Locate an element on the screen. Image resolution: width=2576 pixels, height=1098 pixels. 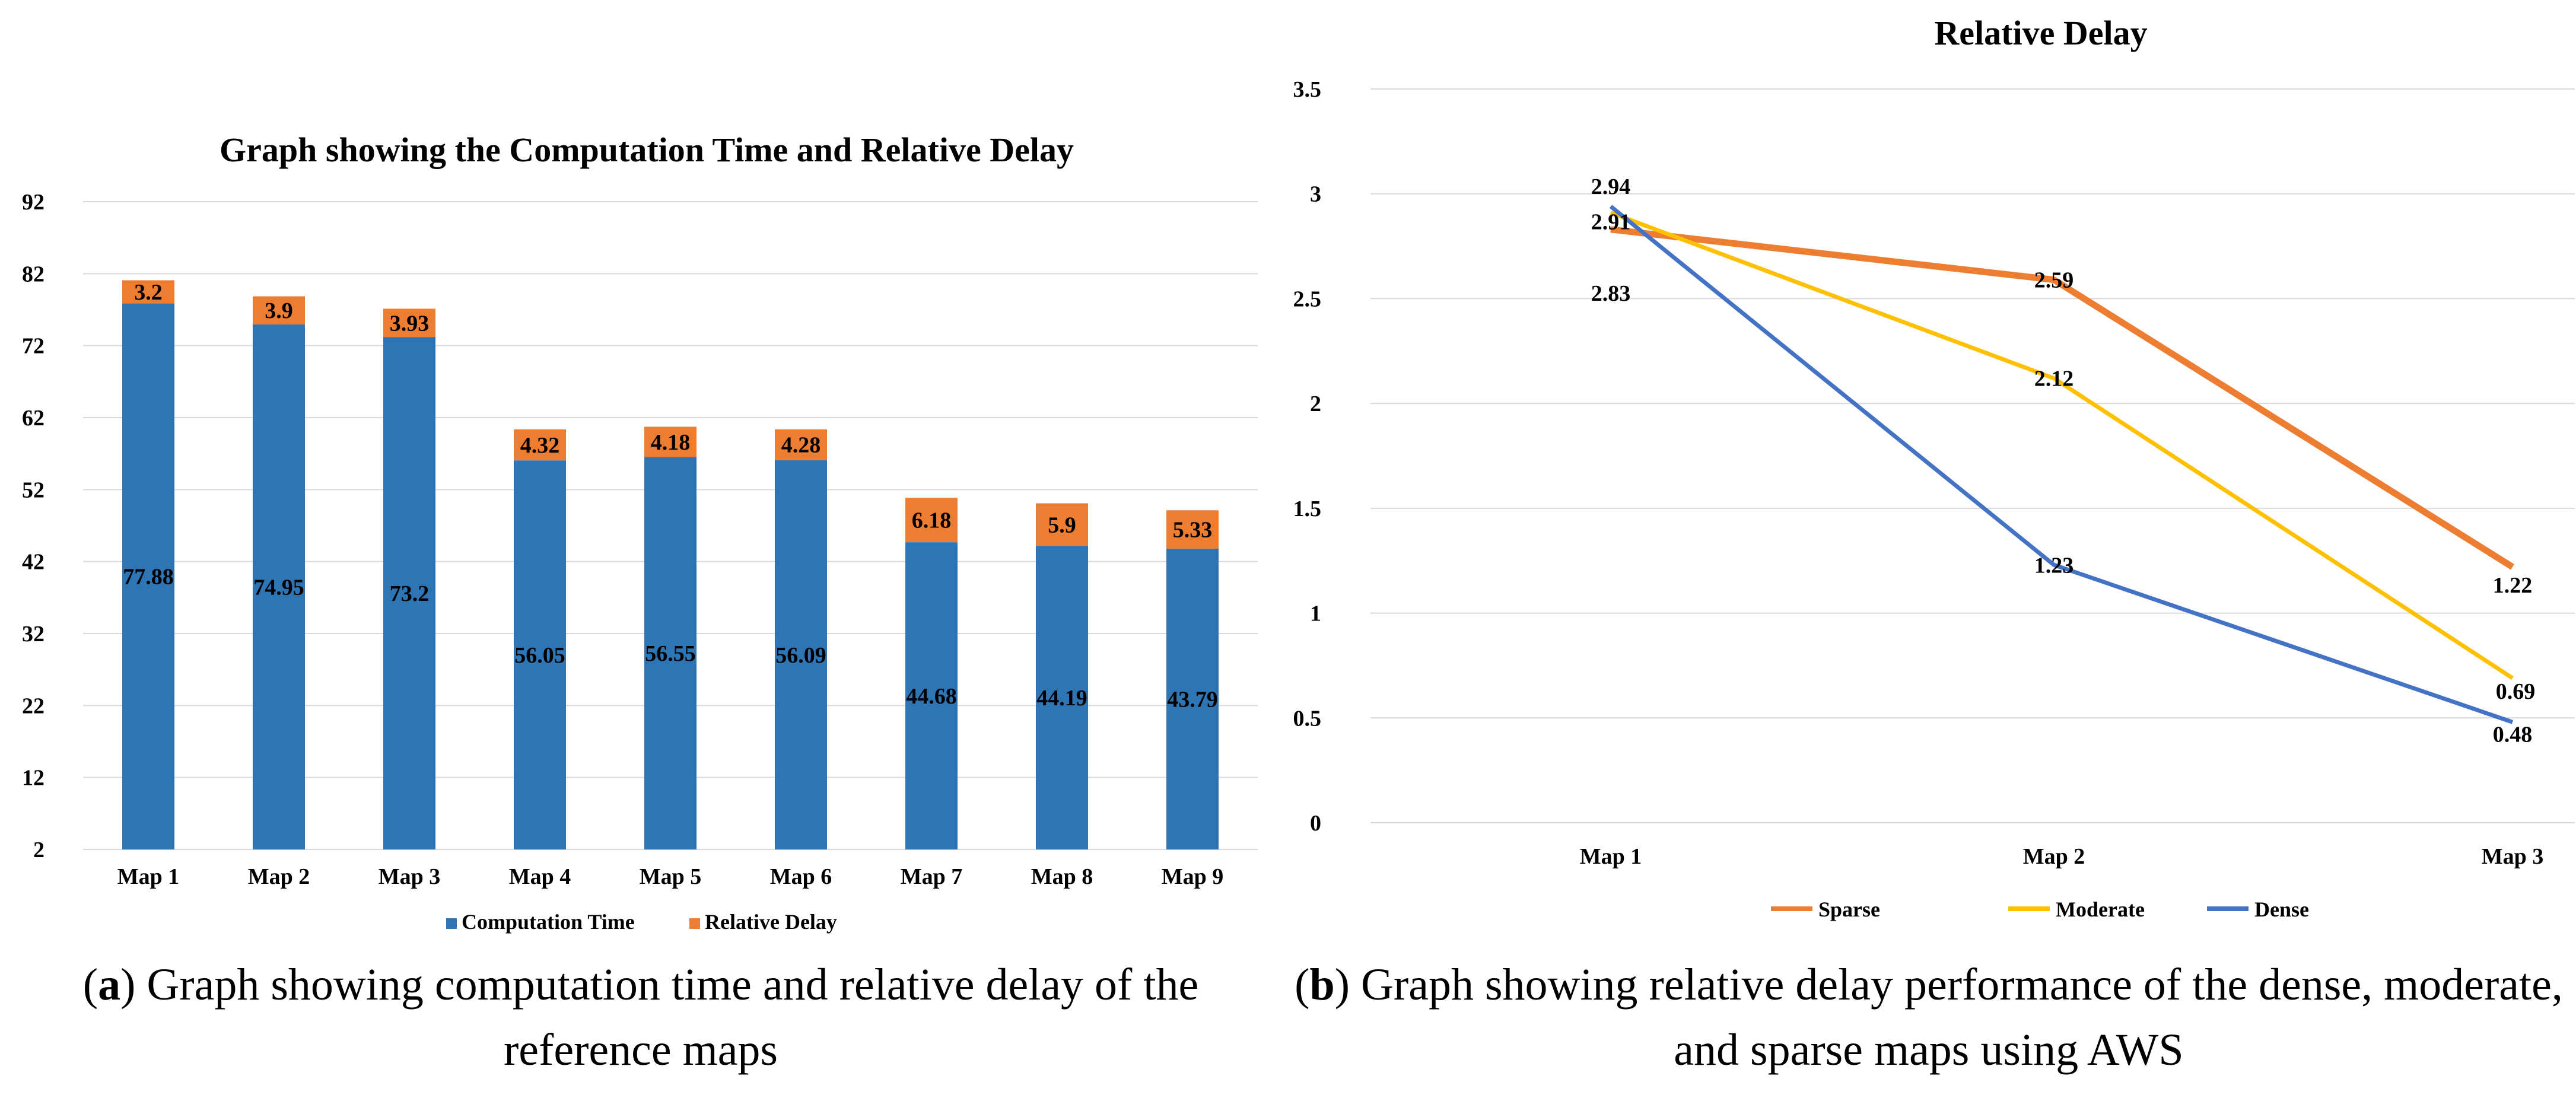
y-tick-label-4: 42 is located at coordinates (33, 562).